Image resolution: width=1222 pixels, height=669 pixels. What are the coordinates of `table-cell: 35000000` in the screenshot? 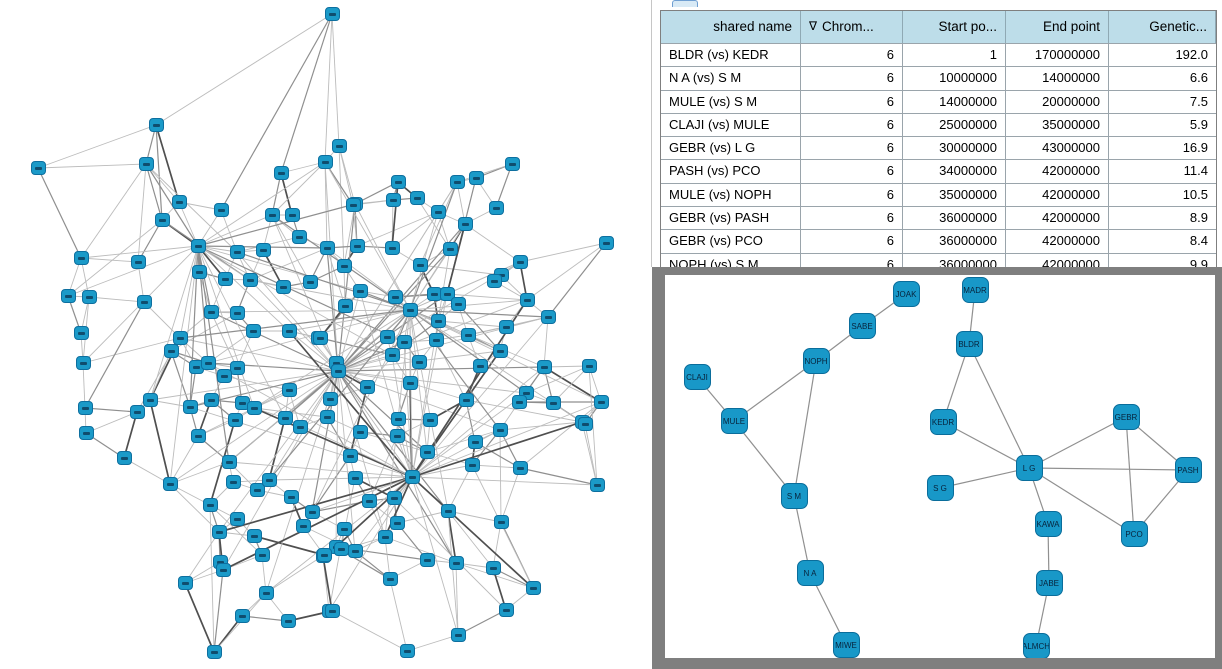 It's located at (1057, 125).